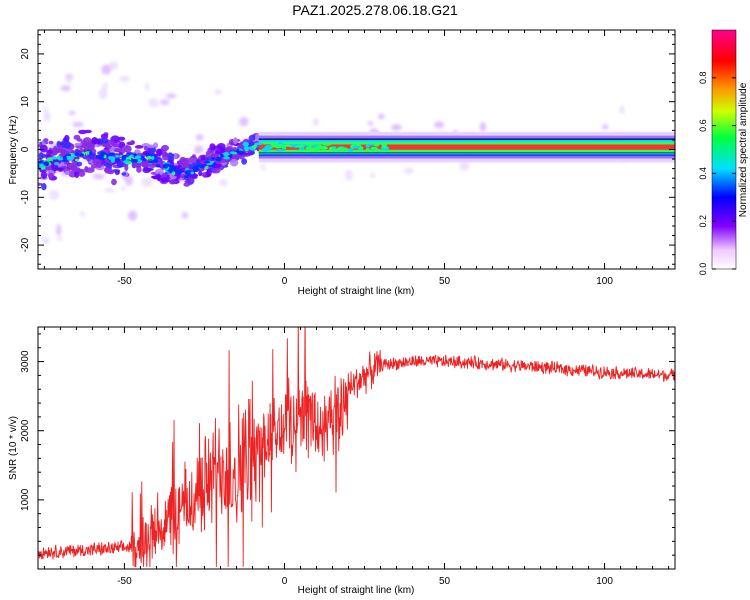  Describe the element at coordinates (703, 173) in the screenshot. I see `colorbar-tick-label: 0.4` at that location.